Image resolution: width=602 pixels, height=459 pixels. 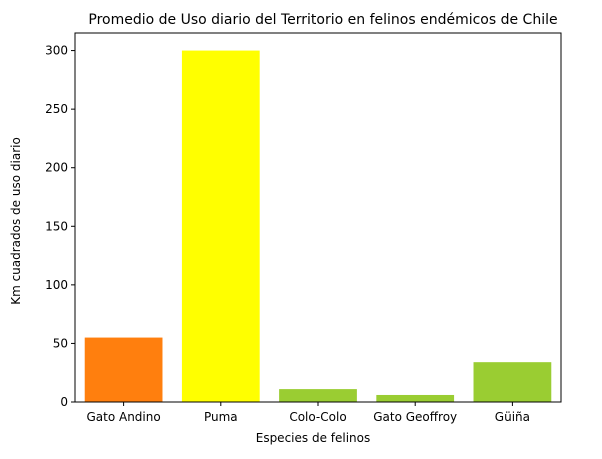 What do you see at coordinates (317, 417) in the screenshot?
I see `x-tick-label-2: Colo-Colo` at bounding box center [317, 417].